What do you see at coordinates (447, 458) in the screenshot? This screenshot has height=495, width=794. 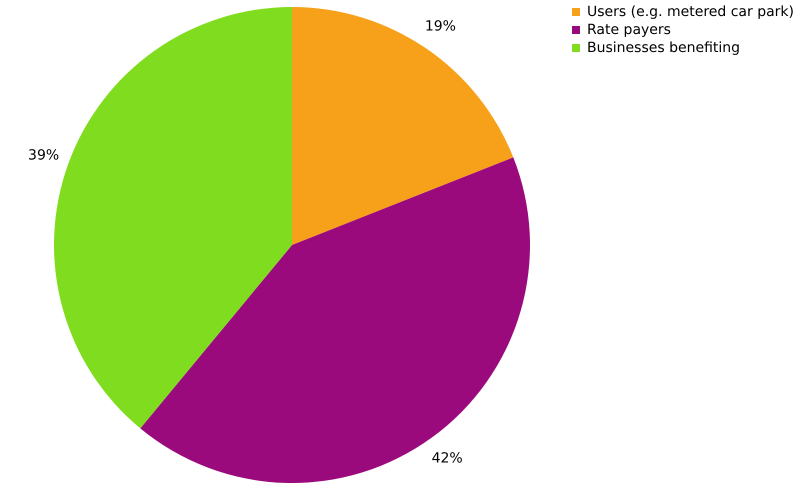 I see `data-label: 42%` at bounding box center [447, 458].